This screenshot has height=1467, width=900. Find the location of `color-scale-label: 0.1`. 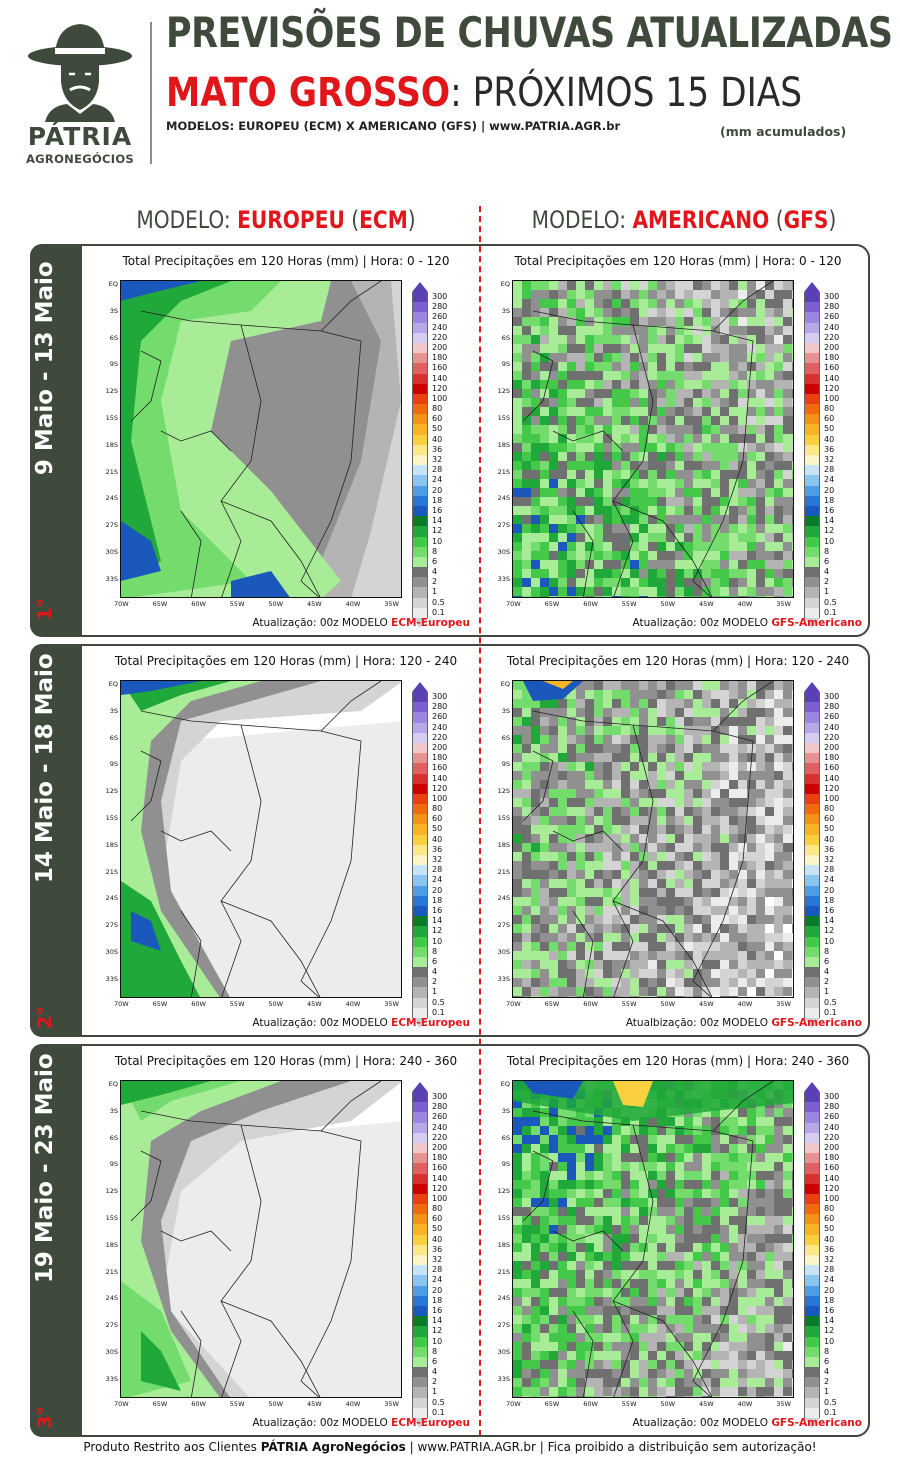

color-scale-label: 0.1 is located at coordinates (438, 1012).